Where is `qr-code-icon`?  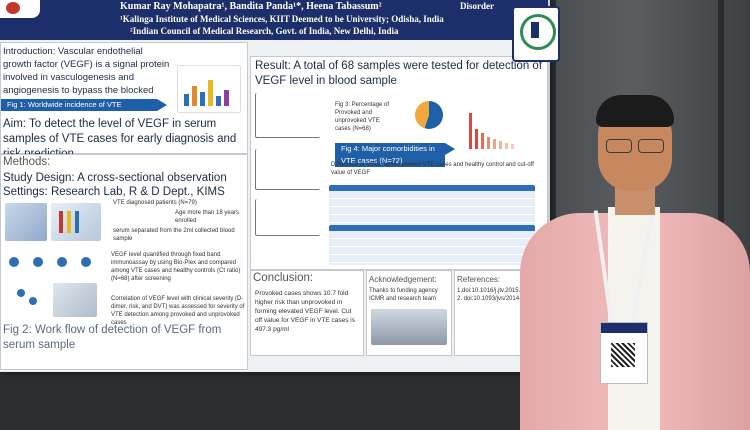
qr-code-icon is located at coordinates (623, 355).